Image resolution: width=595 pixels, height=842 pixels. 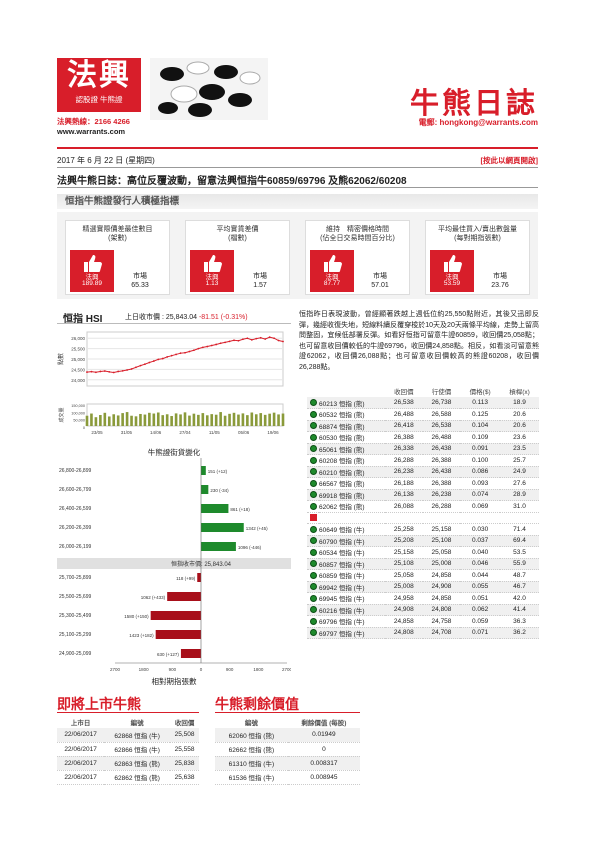 I want to click on table-row: 60857 恒指 (牛) 25,108 25,008 0.046 55.9, so click(x=423, y=564).